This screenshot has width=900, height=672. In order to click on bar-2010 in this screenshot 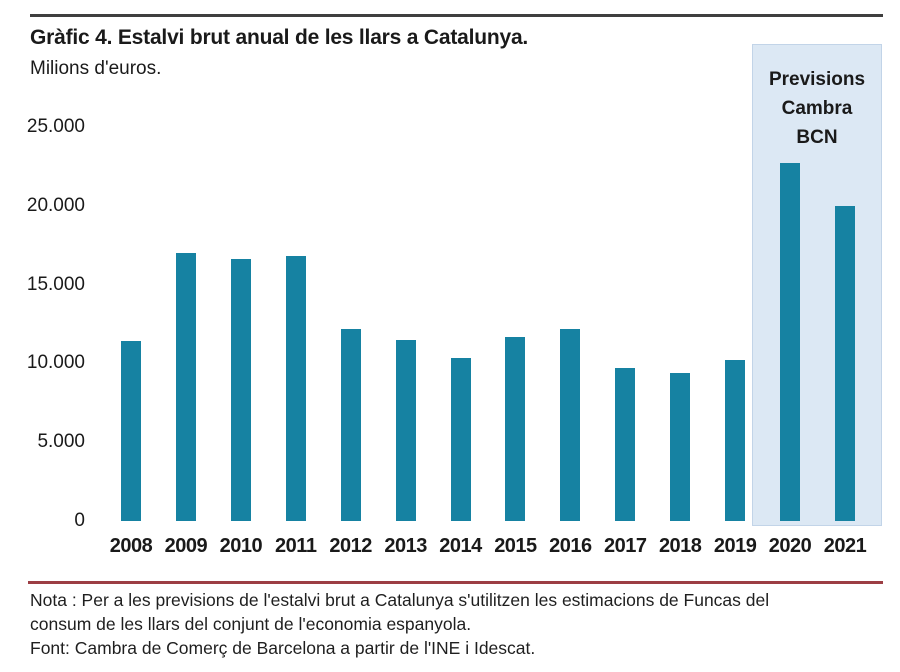, I will do `click(240, 390)`.